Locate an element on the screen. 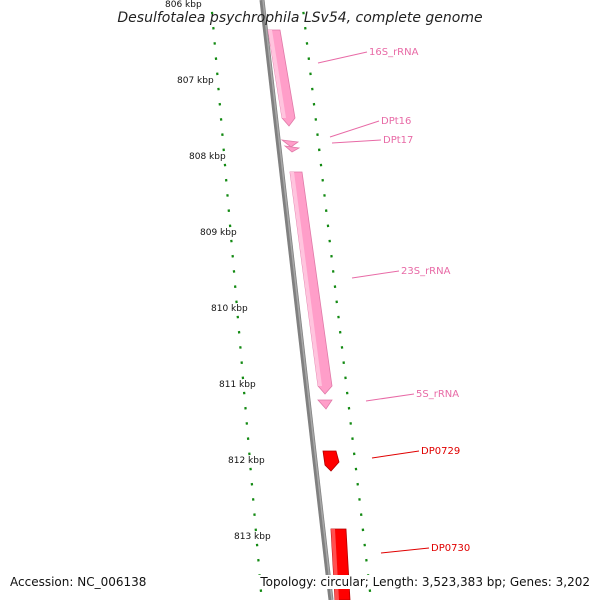 The image size is (600, 600). features-layer is located at coordinates (309, 314).